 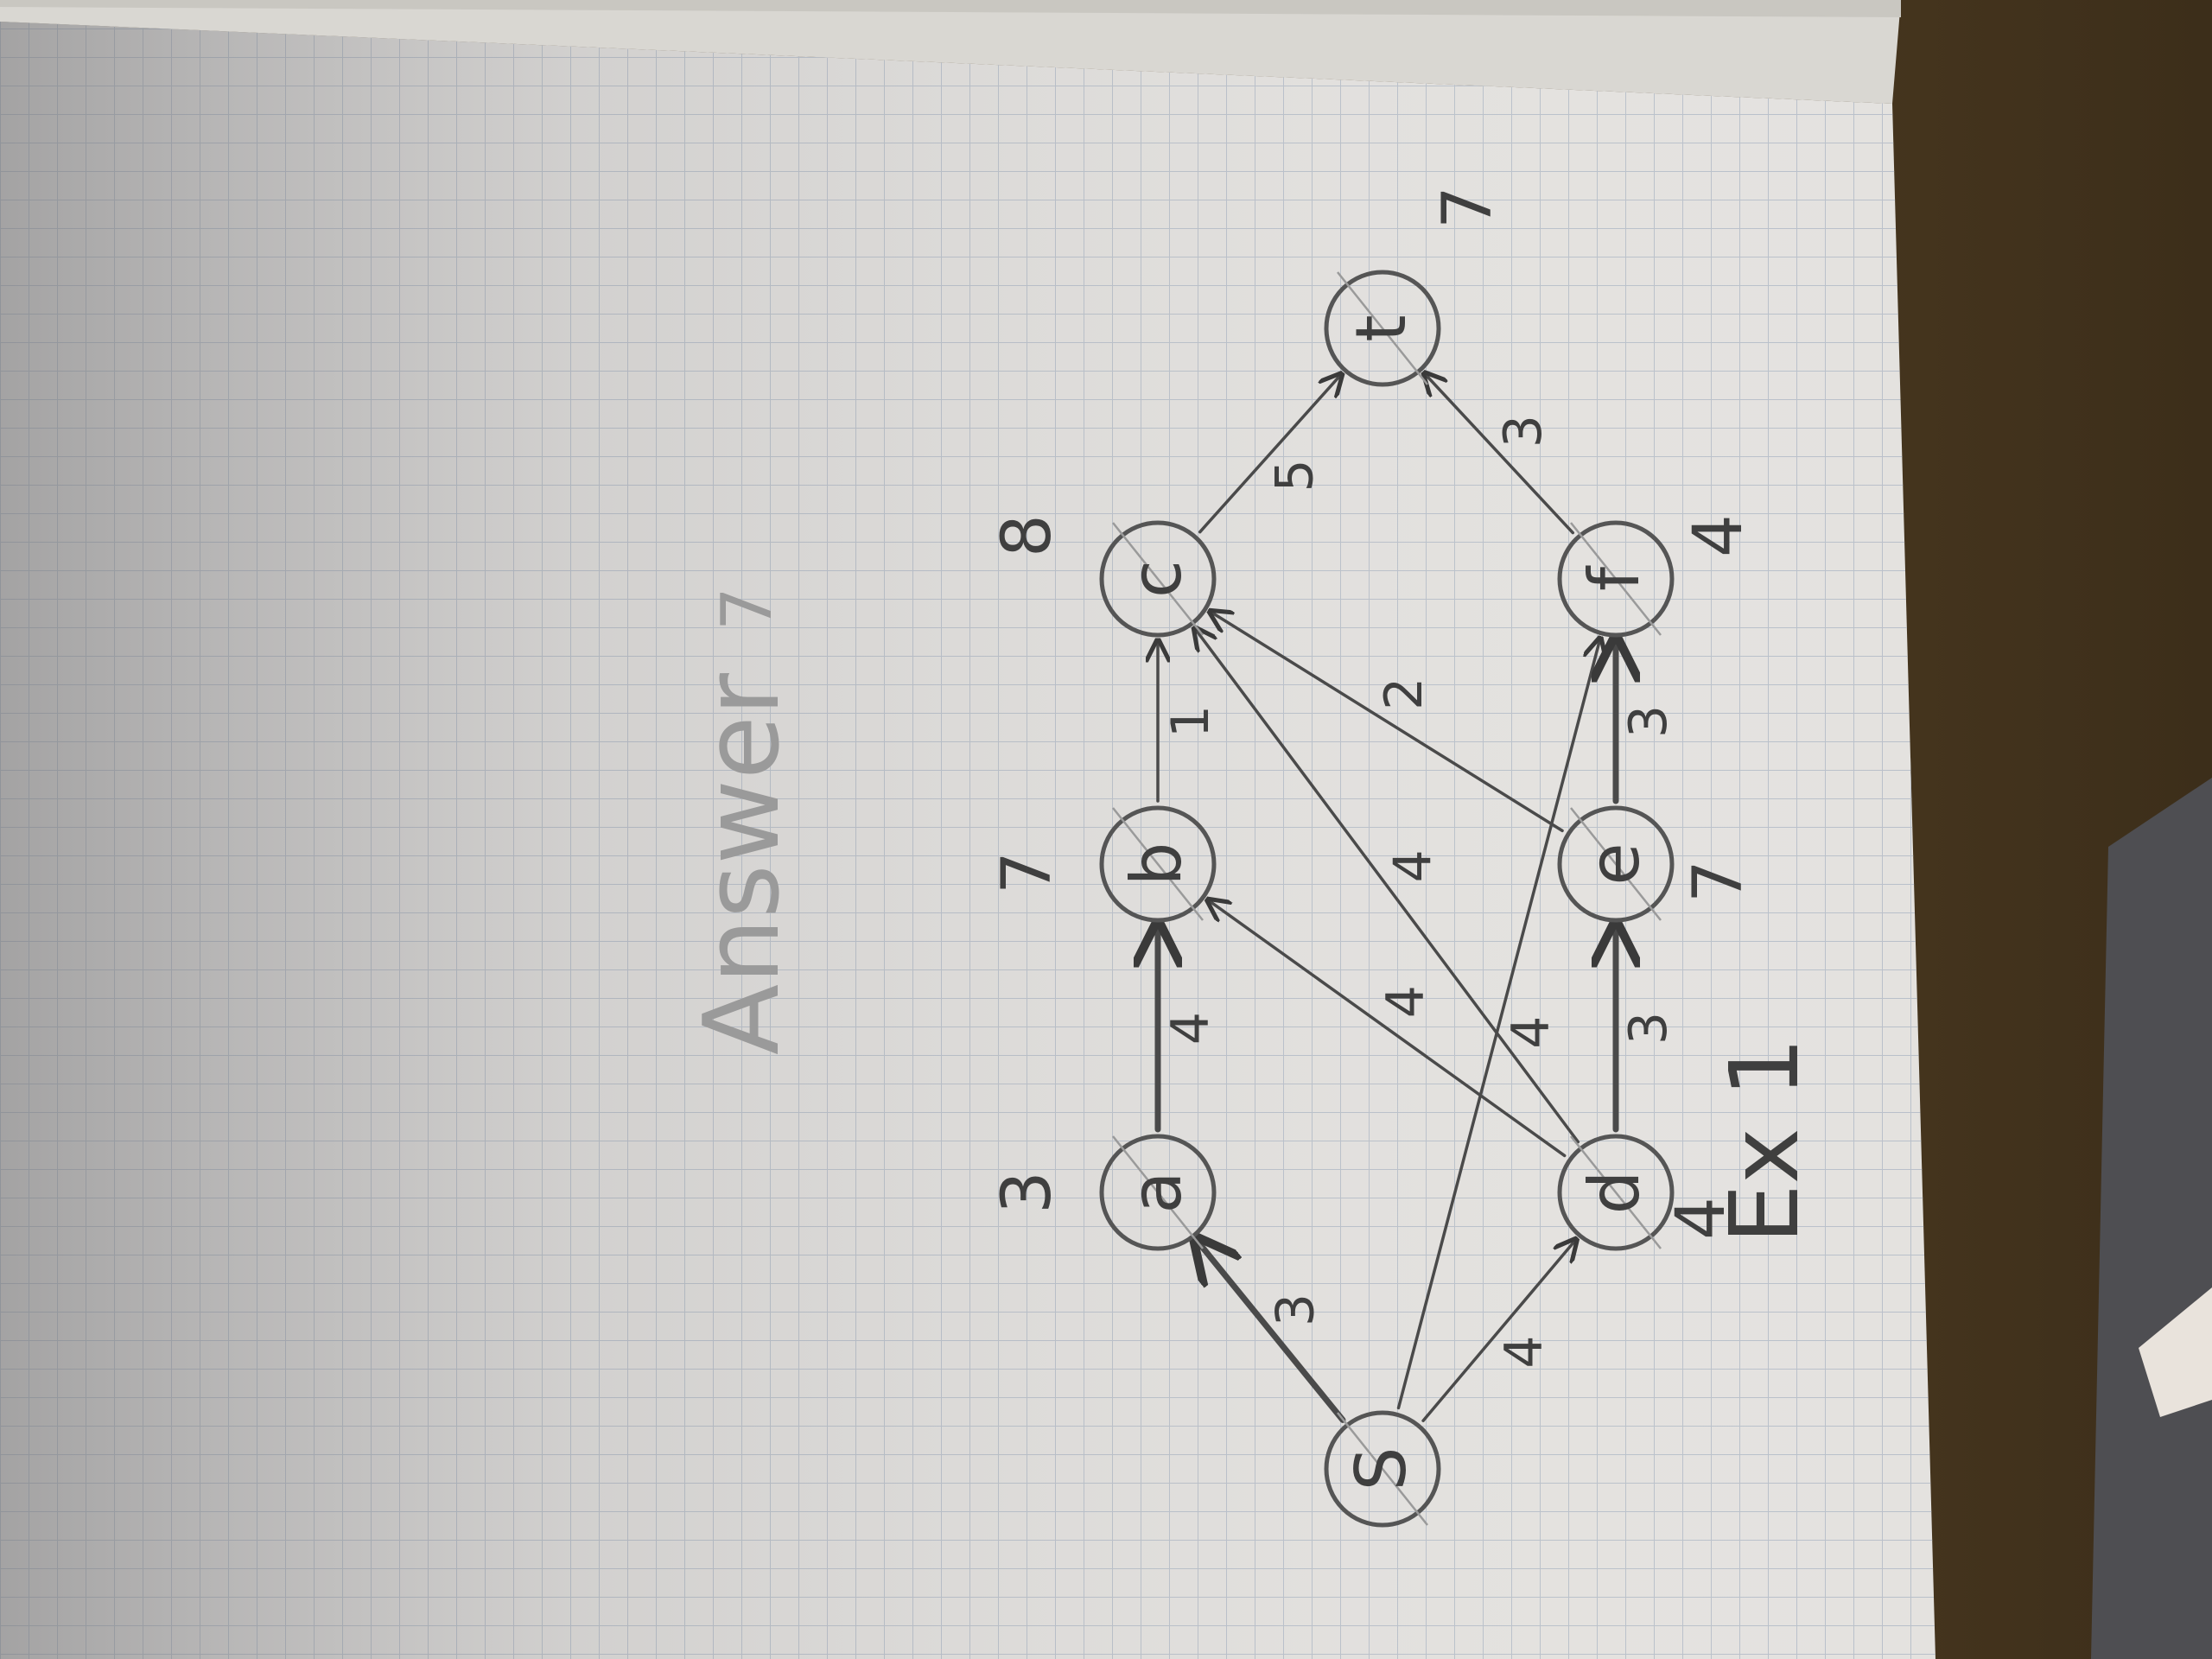 What do you see at coordinates (1027, 535) in the screenshot?
I see `node-distance-c: 8` at bounding box center [1027, 535].